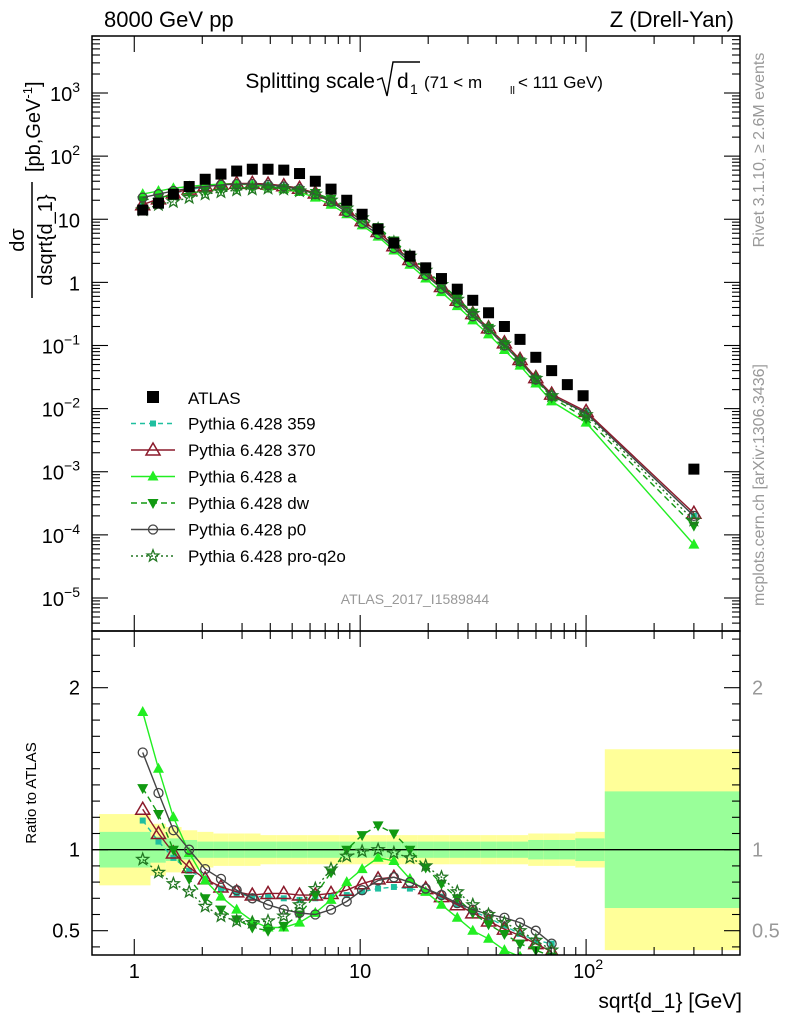 The width and height of the screenshot is (786, 1024). I want to click on sqrt-argument: d, so click(403, 81).